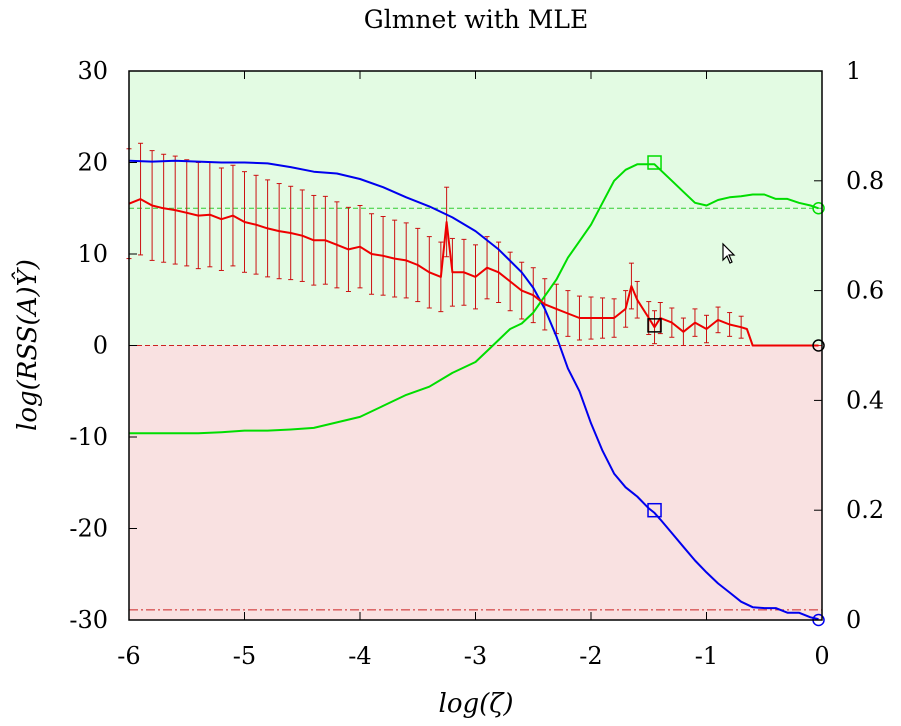  Describe the element at coordinates (476, 704) in the screenshot. I see `x-axis-label: log(ζ)` at that location.